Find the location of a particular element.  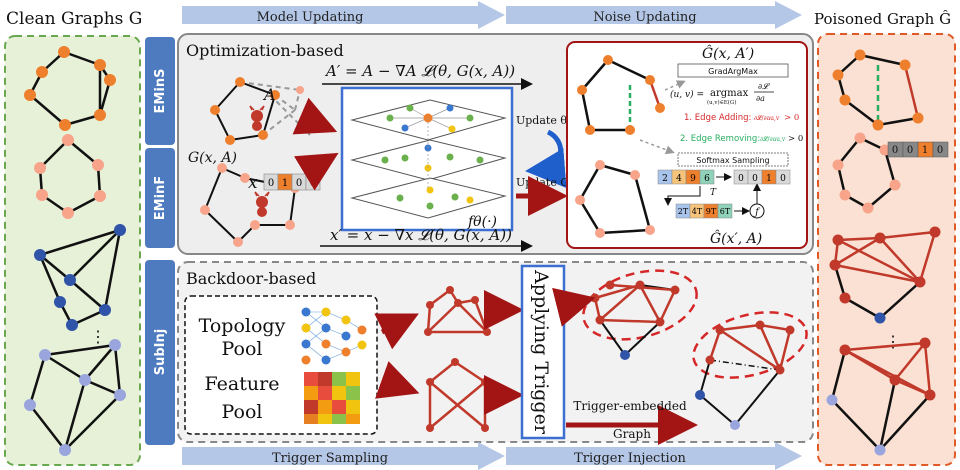

softmax-box is located at coordinates (733, 159).